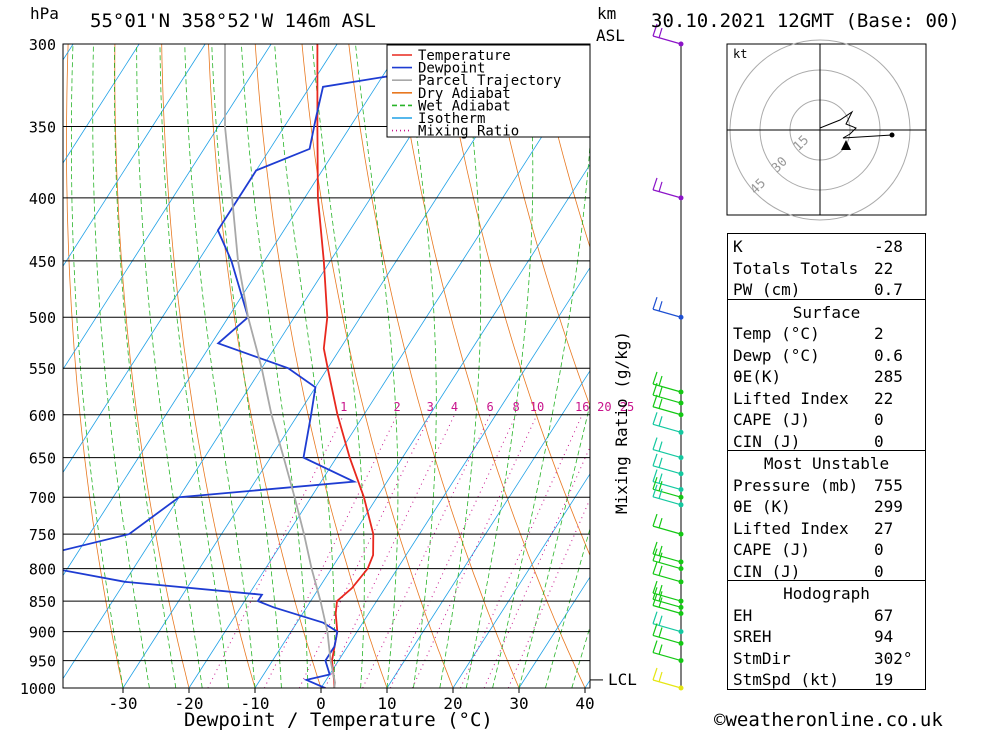 This screenshot has width=1000, height=733. Describe the element at coordinates (826, 312) in the screenshot. I see `param-section-title: Surface` at that location.